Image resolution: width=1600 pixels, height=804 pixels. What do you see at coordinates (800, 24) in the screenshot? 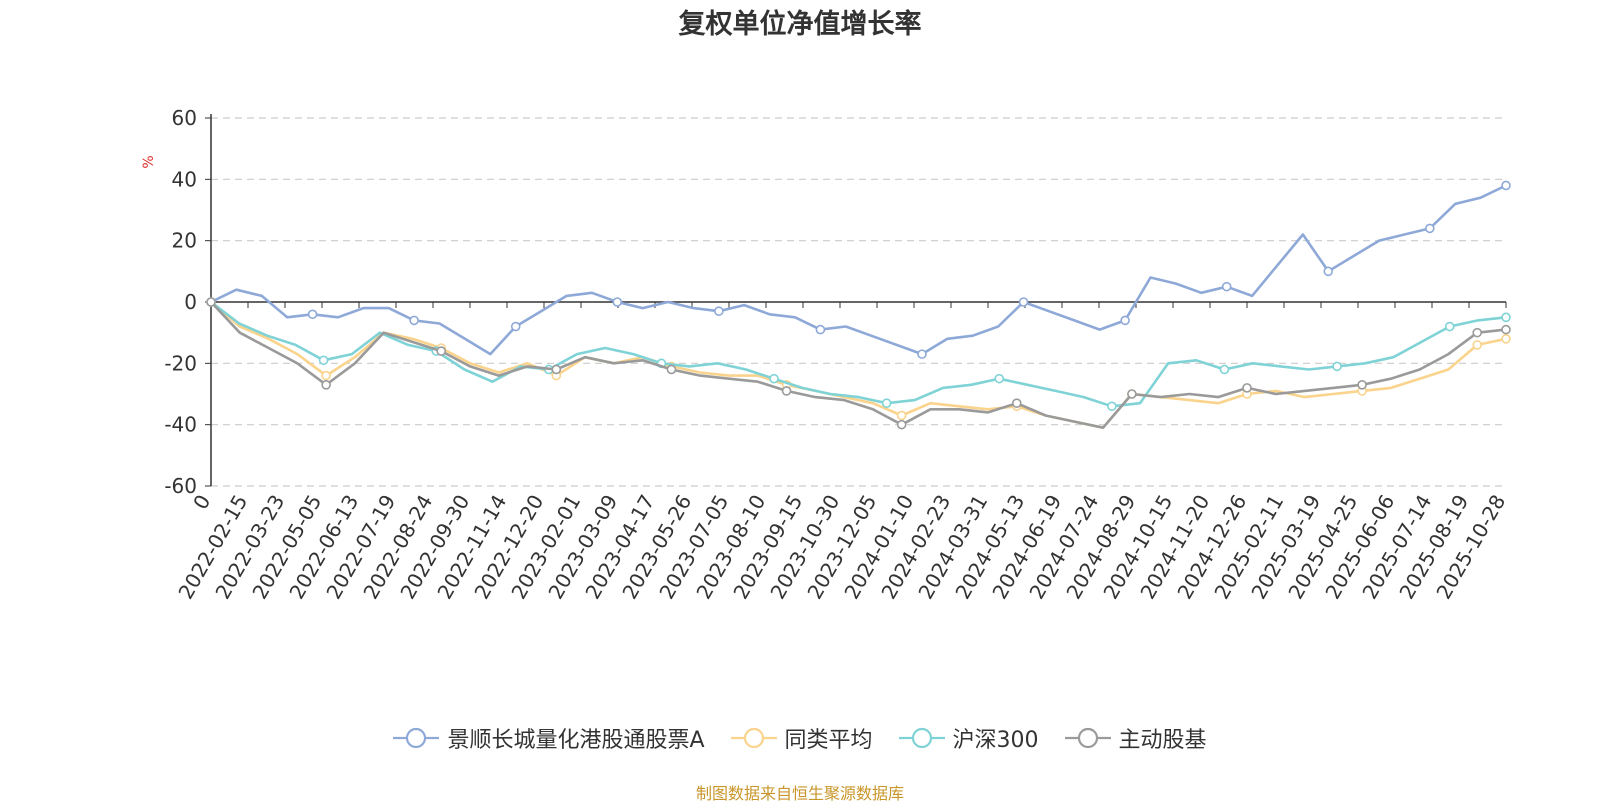
I see `chart-title: 复权单位净值增长率` at bounding box center [800, 24].